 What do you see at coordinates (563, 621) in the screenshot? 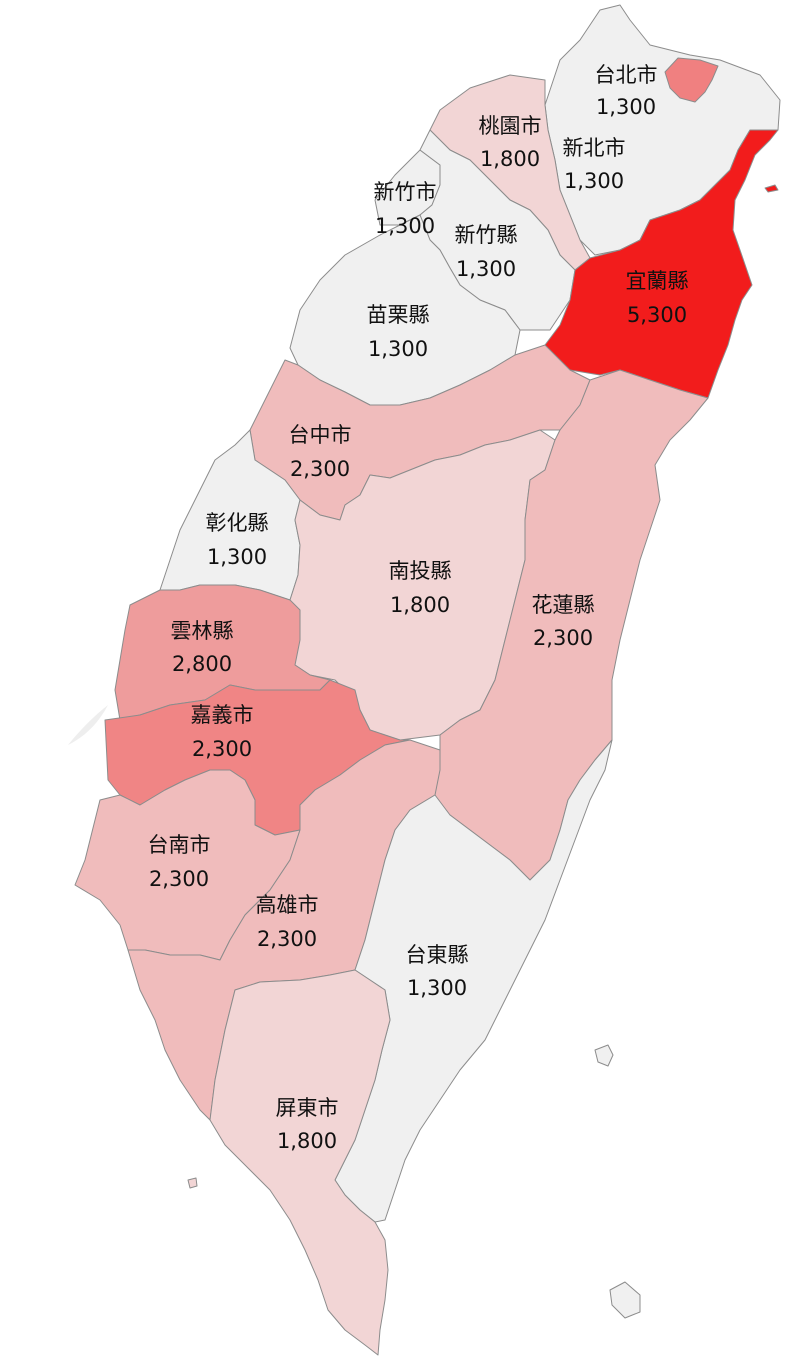
I see `label-hualien: 花蓮縣 2,300` at bounding box center [563, 621].